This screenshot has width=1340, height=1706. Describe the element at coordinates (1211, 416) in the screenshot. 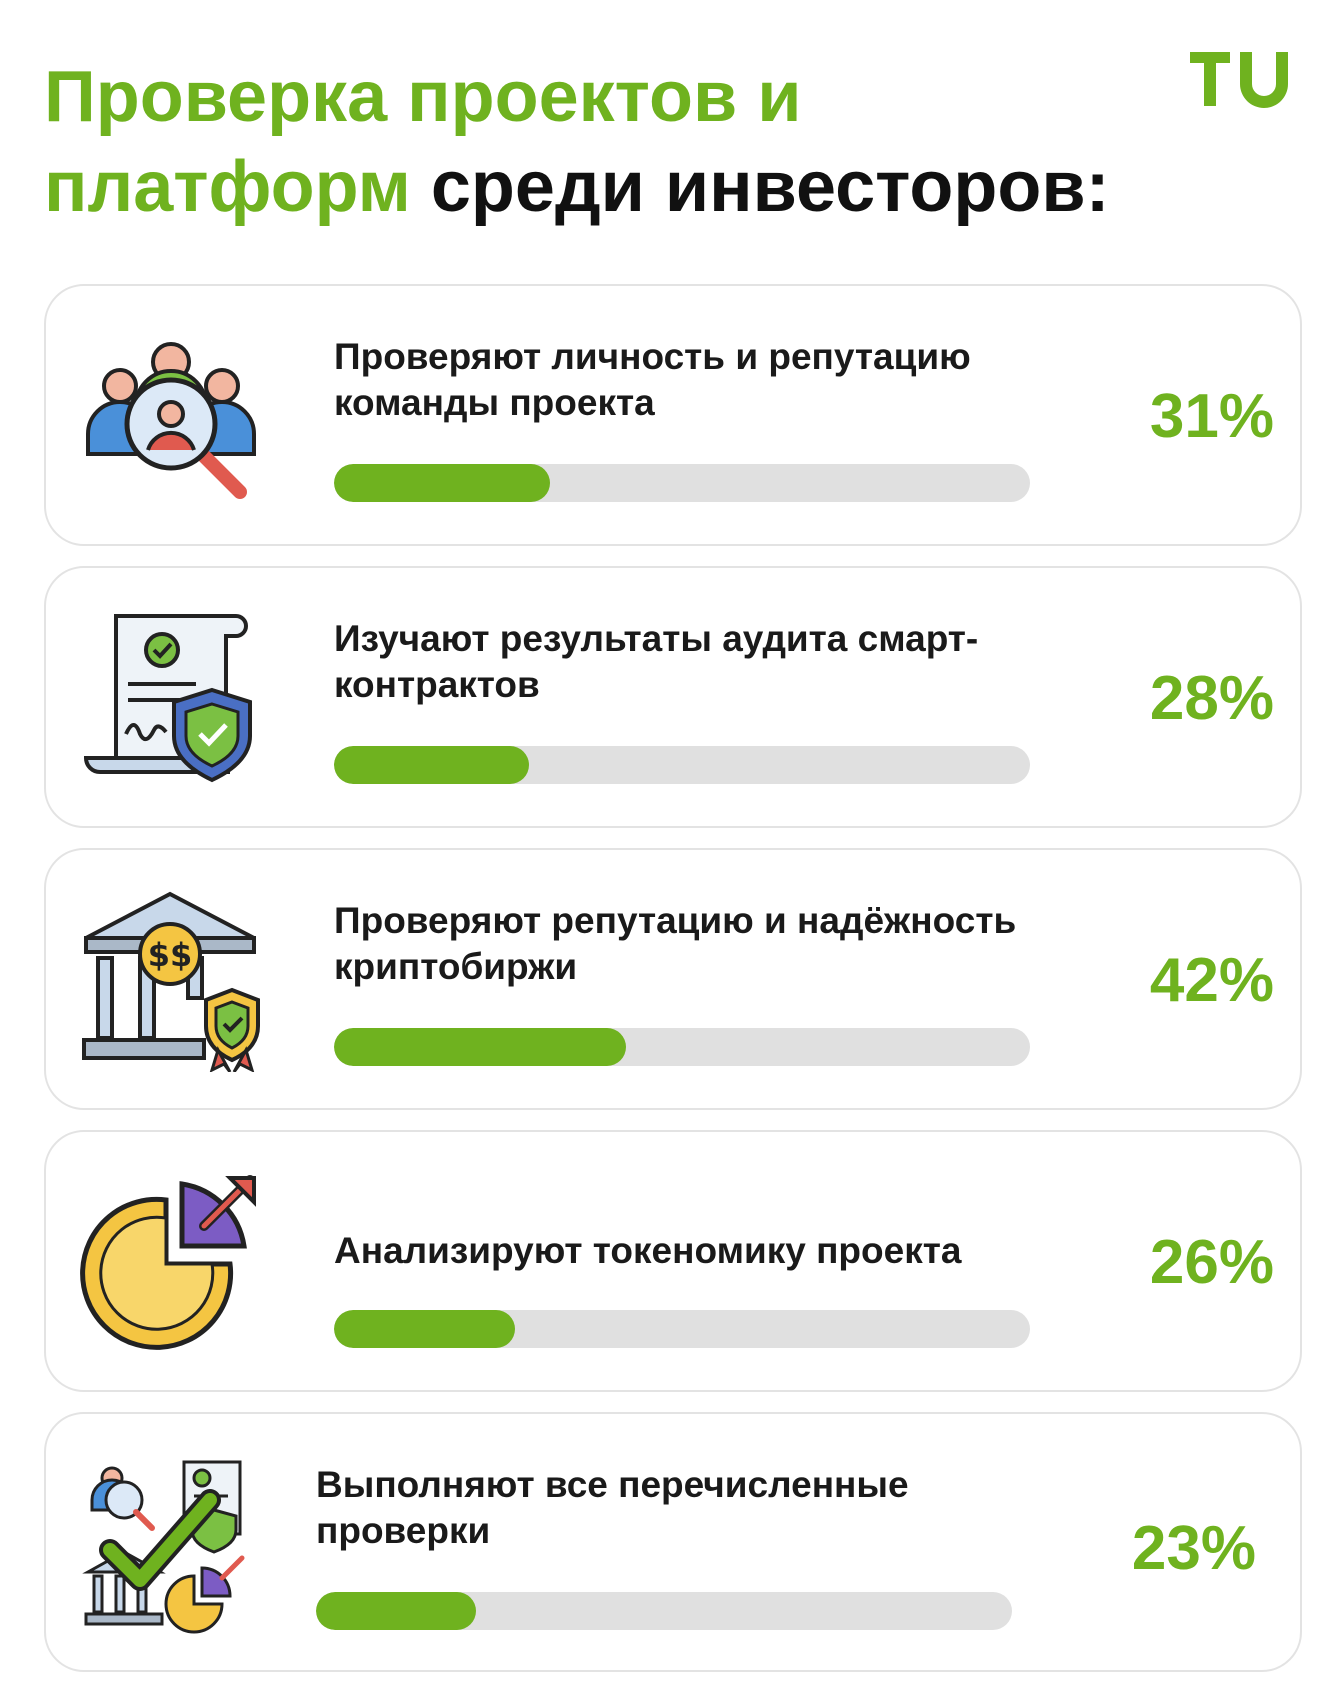

I see `row-percent: 31%` at that location.